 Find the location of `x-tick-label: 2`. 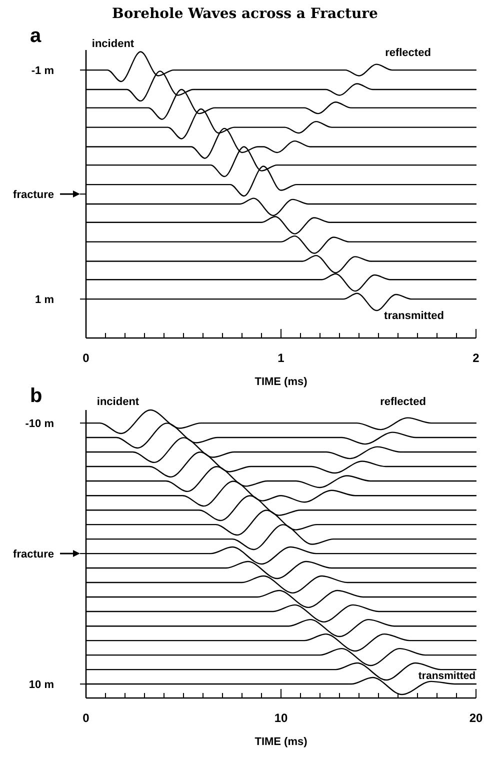

x-tick-label: 2 is located at coordinates (476, 358).